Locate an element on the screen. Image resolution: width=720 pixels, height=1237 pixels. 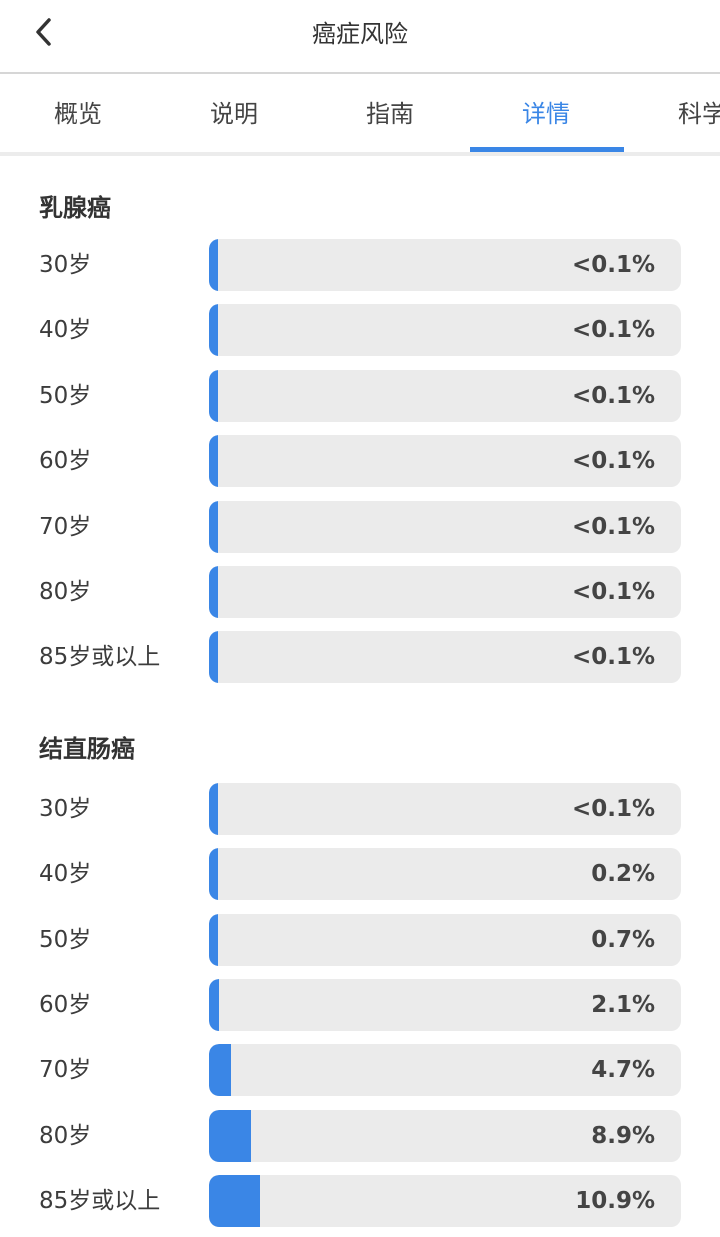
tab-details: 详情 is located at coordinates (546, 113).